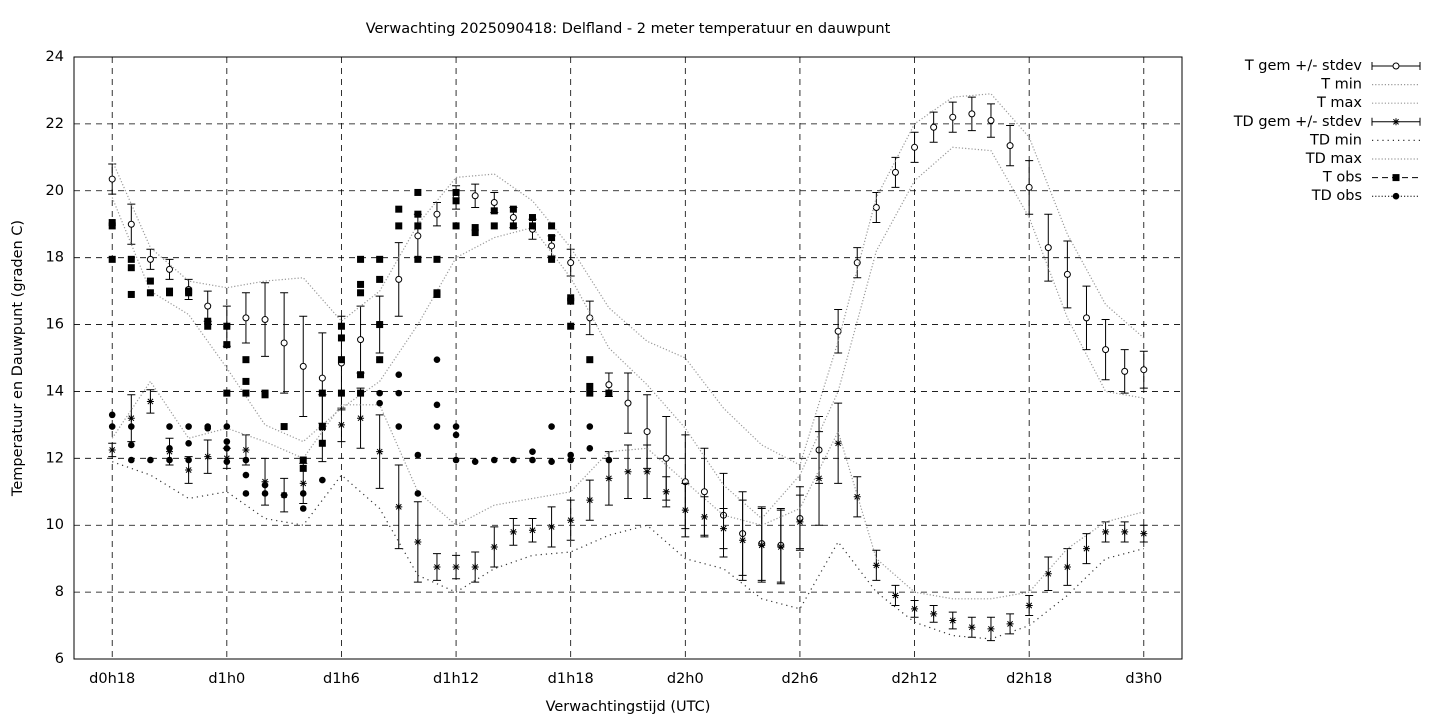  I want to click on legend-label: TD gem +/- stdev, so click(1298, 122).